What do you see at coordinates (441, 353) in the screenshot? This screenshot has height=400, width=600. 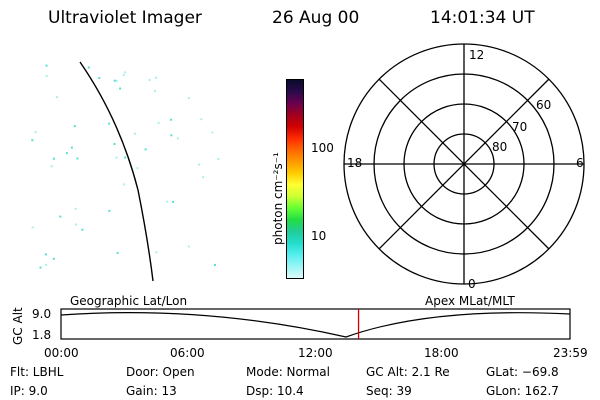 I see `x-tick-1800: 18:00` at bounding box center [441, 353].